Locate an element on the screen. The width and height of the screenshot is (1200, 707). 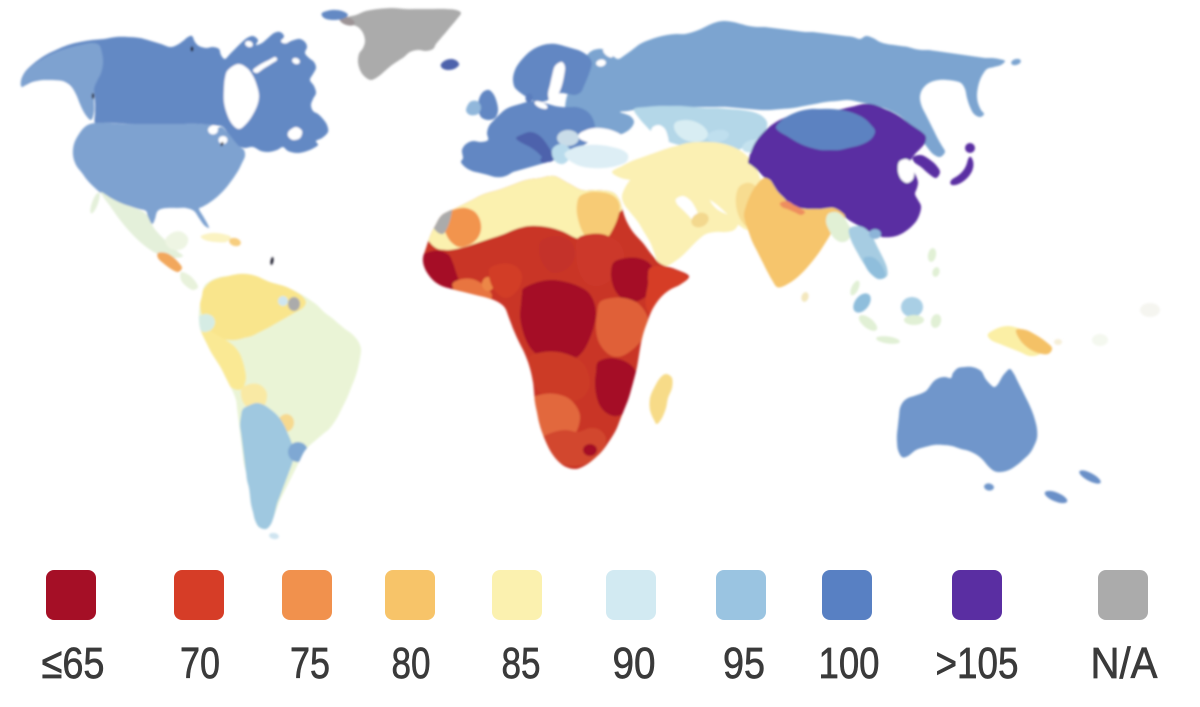
svg-text: 100 is located at coordinates (849, 663).